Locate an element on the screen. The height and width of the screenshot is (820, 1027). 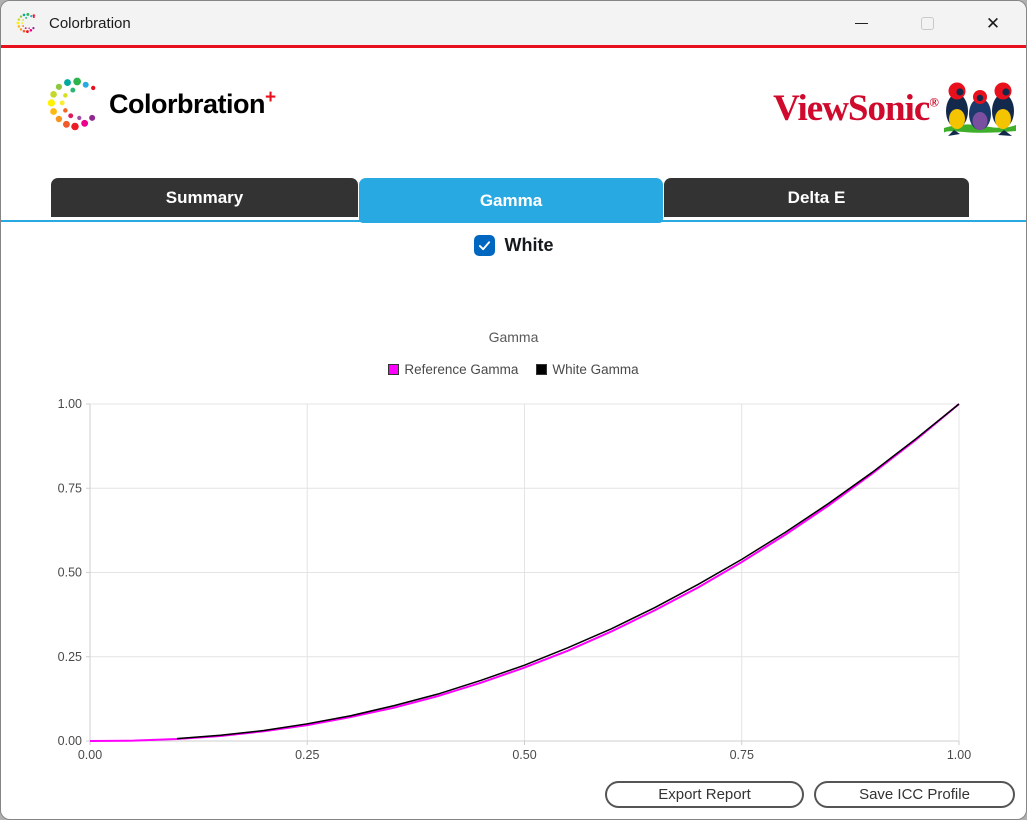
tab-bar: Summary Gamma Delta E is located at coordinates (513, 200).